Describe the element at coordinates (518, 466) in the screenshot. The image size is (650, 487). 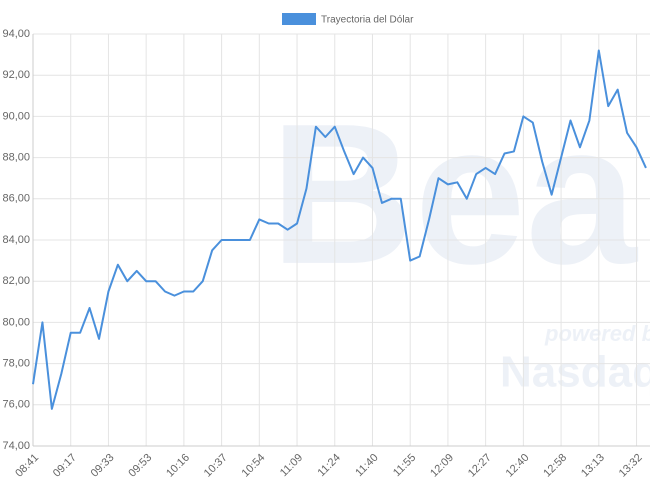
I see `x-tick-label: 12:40` at that location.